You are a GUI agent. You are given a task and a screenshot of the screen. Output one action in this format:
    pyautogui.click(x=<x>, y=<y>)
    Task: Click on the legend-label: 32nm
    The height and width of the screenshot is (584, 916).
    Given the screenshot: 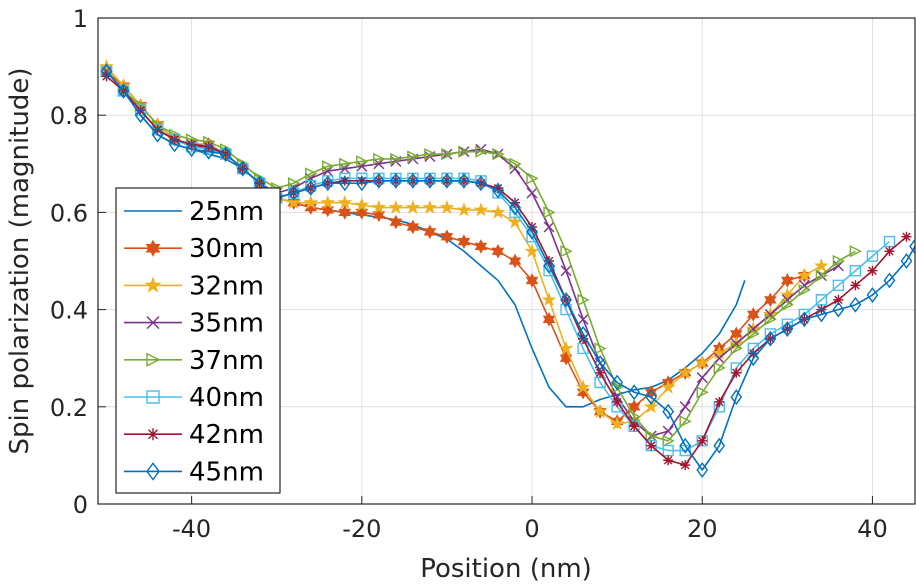 What is the action you would take?
    pyautogui.click(x=226, y=286)
    